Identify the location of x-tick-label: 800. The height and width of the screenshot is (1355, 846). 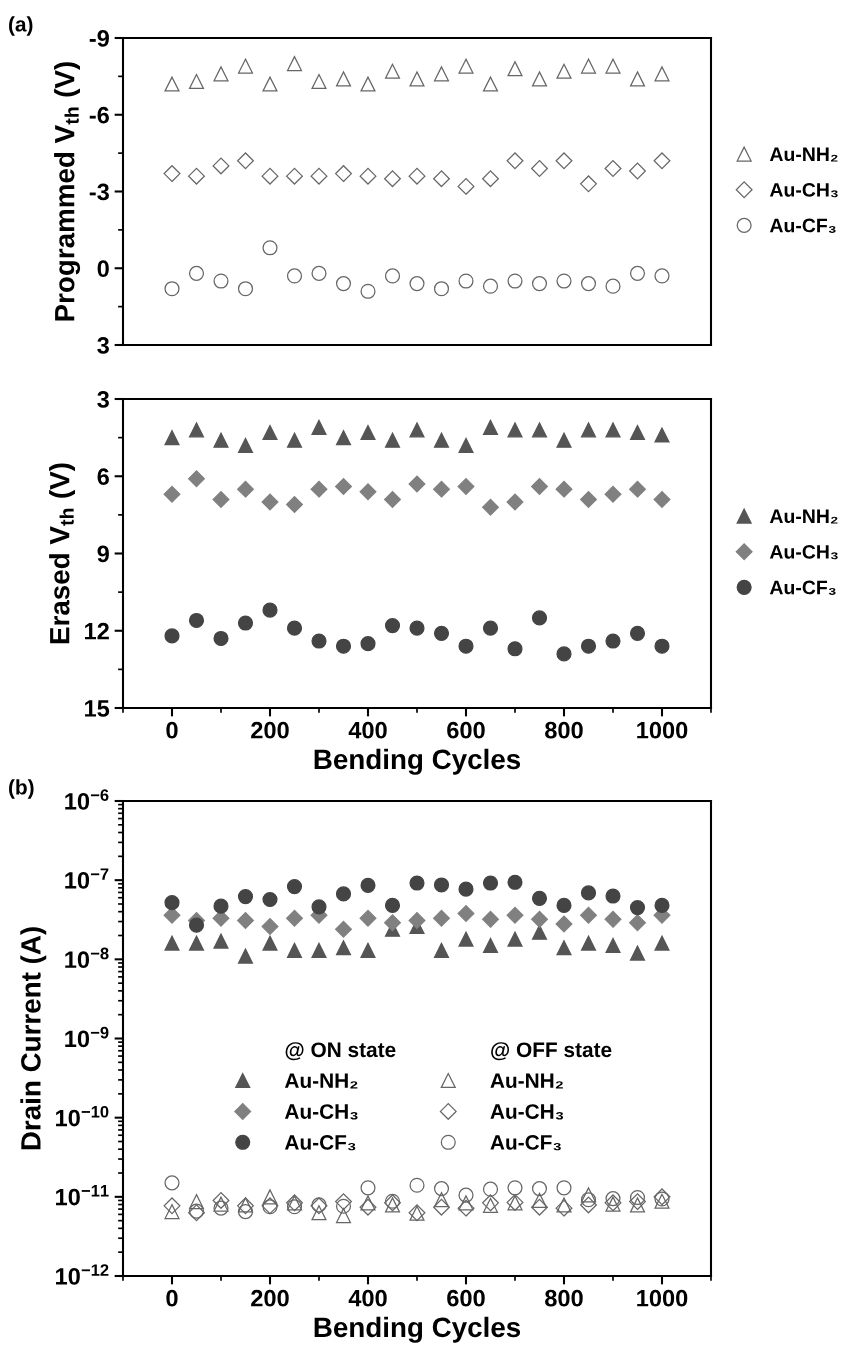
(564, 1298).